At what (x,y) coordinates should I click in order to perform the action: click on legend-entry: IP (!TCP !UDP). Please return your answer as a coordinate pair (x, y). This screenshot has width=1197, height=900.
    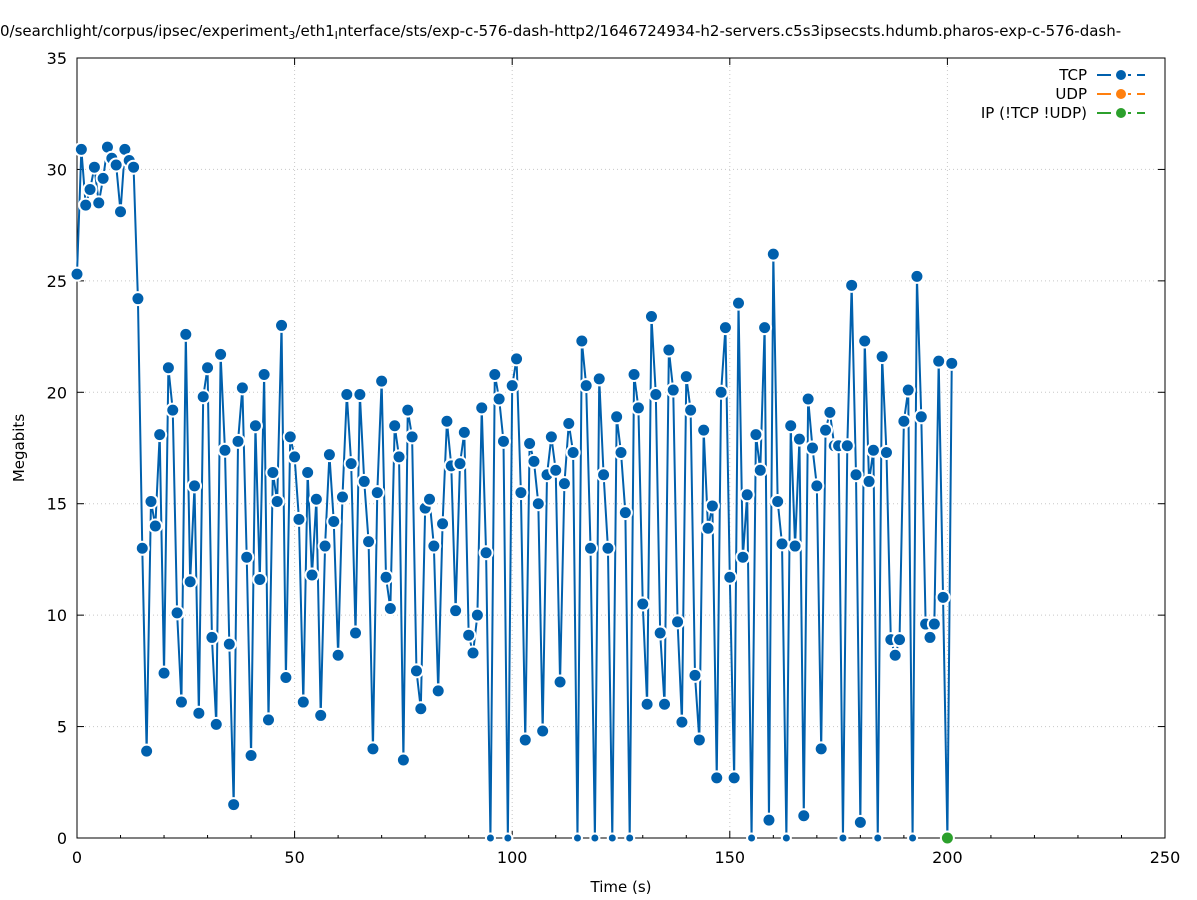
    Looking at the image, I should click on (1063, 113).